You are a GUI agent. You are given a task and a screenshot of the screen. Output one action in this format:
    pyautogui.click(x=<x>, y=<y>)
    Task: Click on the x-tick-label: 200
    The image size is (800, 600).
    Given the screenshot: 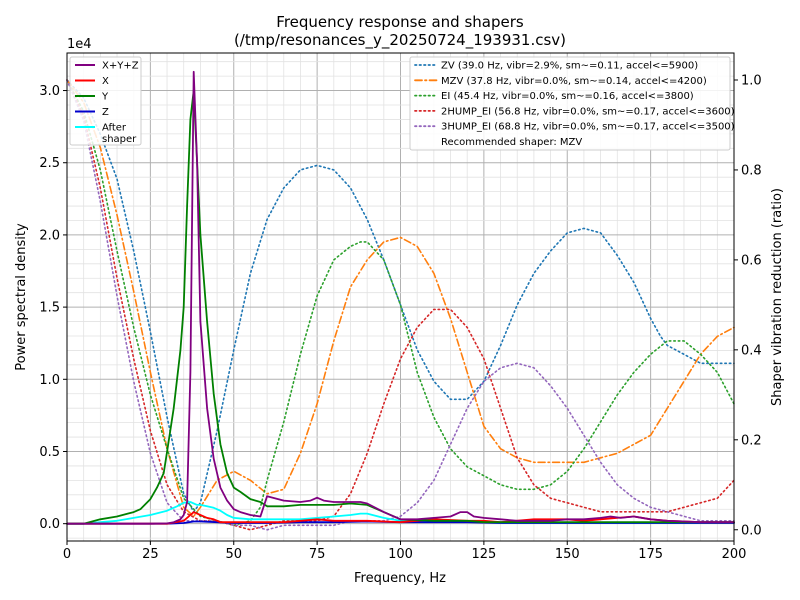 What is the action you would take?
    pyautogui.click(x=734, y=554)
    